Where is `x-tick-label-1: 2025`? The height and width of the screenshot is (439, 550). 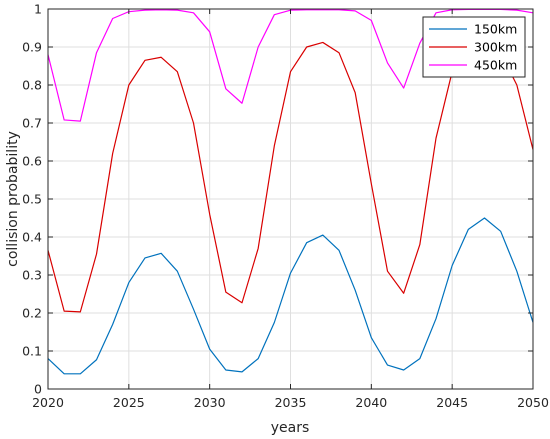 x-tick-label-1: 2025 is located at coordinates (129, 402).